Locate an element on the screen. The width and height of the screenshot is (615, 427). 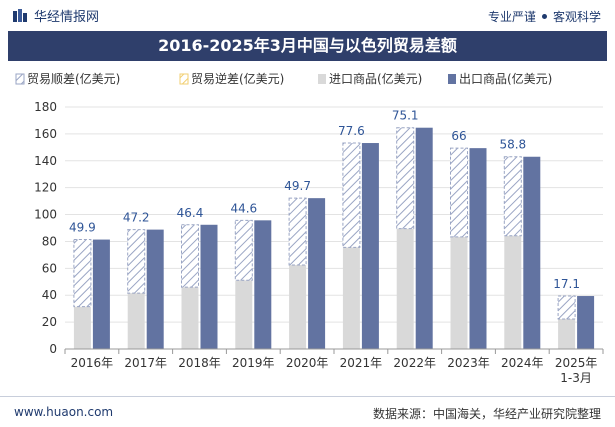
legend-label: 贸易逆差(亿美元) is located at coordinates (237, 78).